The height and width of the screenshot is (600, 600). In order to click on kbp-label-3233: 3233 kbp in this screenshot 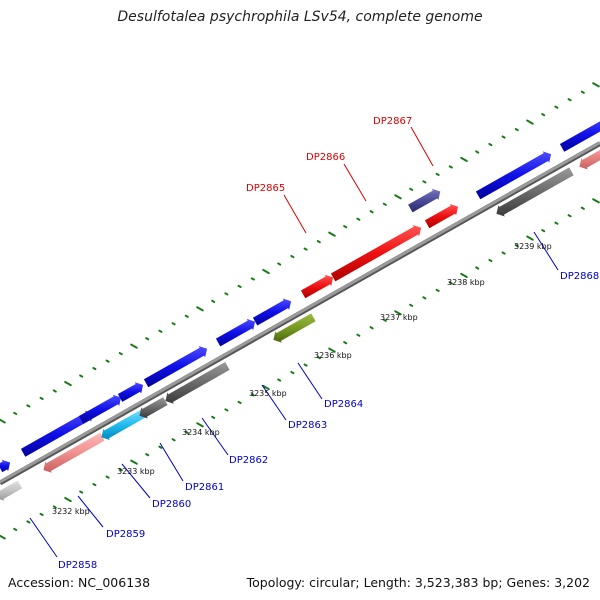, I will do `click(136, 471)`.